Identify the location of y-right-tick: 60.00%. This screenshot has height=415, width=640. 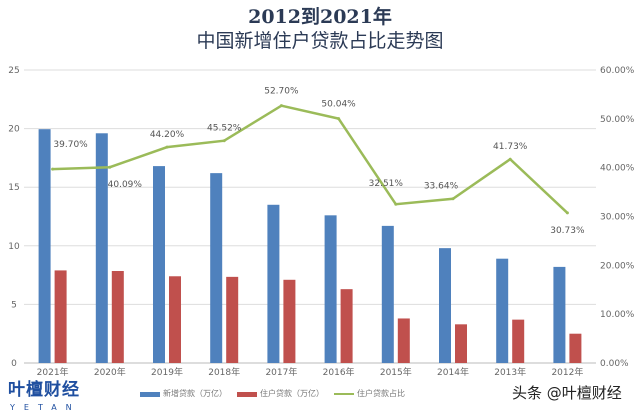
(617, 71).